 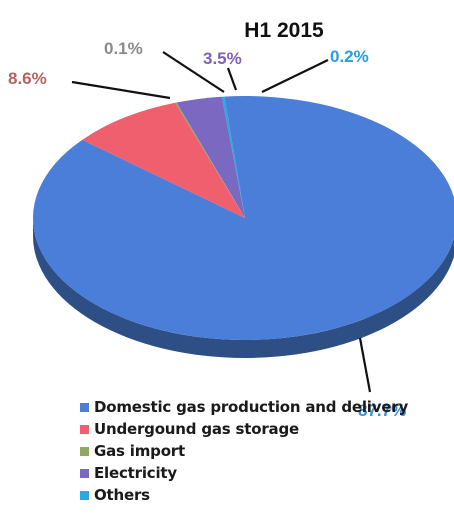 What do you see at coordinates (27, 78) in the screenshot?
I see `data-label: 8.6%` at bounding box center [27, 78].